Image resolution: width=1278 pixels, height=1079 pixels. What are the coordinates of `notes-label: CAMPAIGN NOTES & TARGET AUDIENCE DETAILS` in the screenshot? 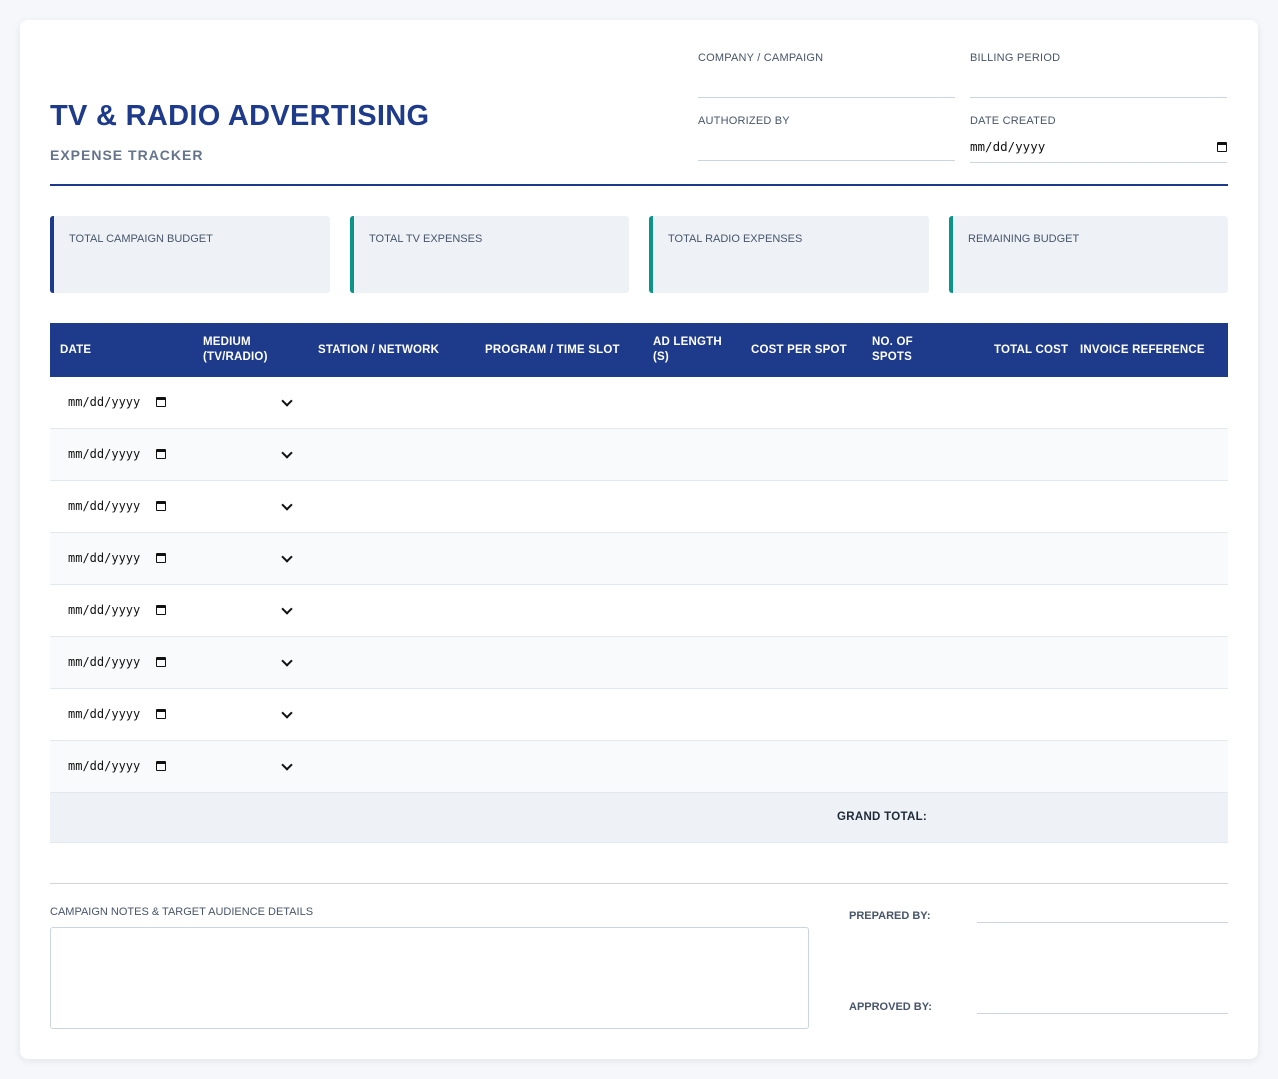 It's located at (182, 912).